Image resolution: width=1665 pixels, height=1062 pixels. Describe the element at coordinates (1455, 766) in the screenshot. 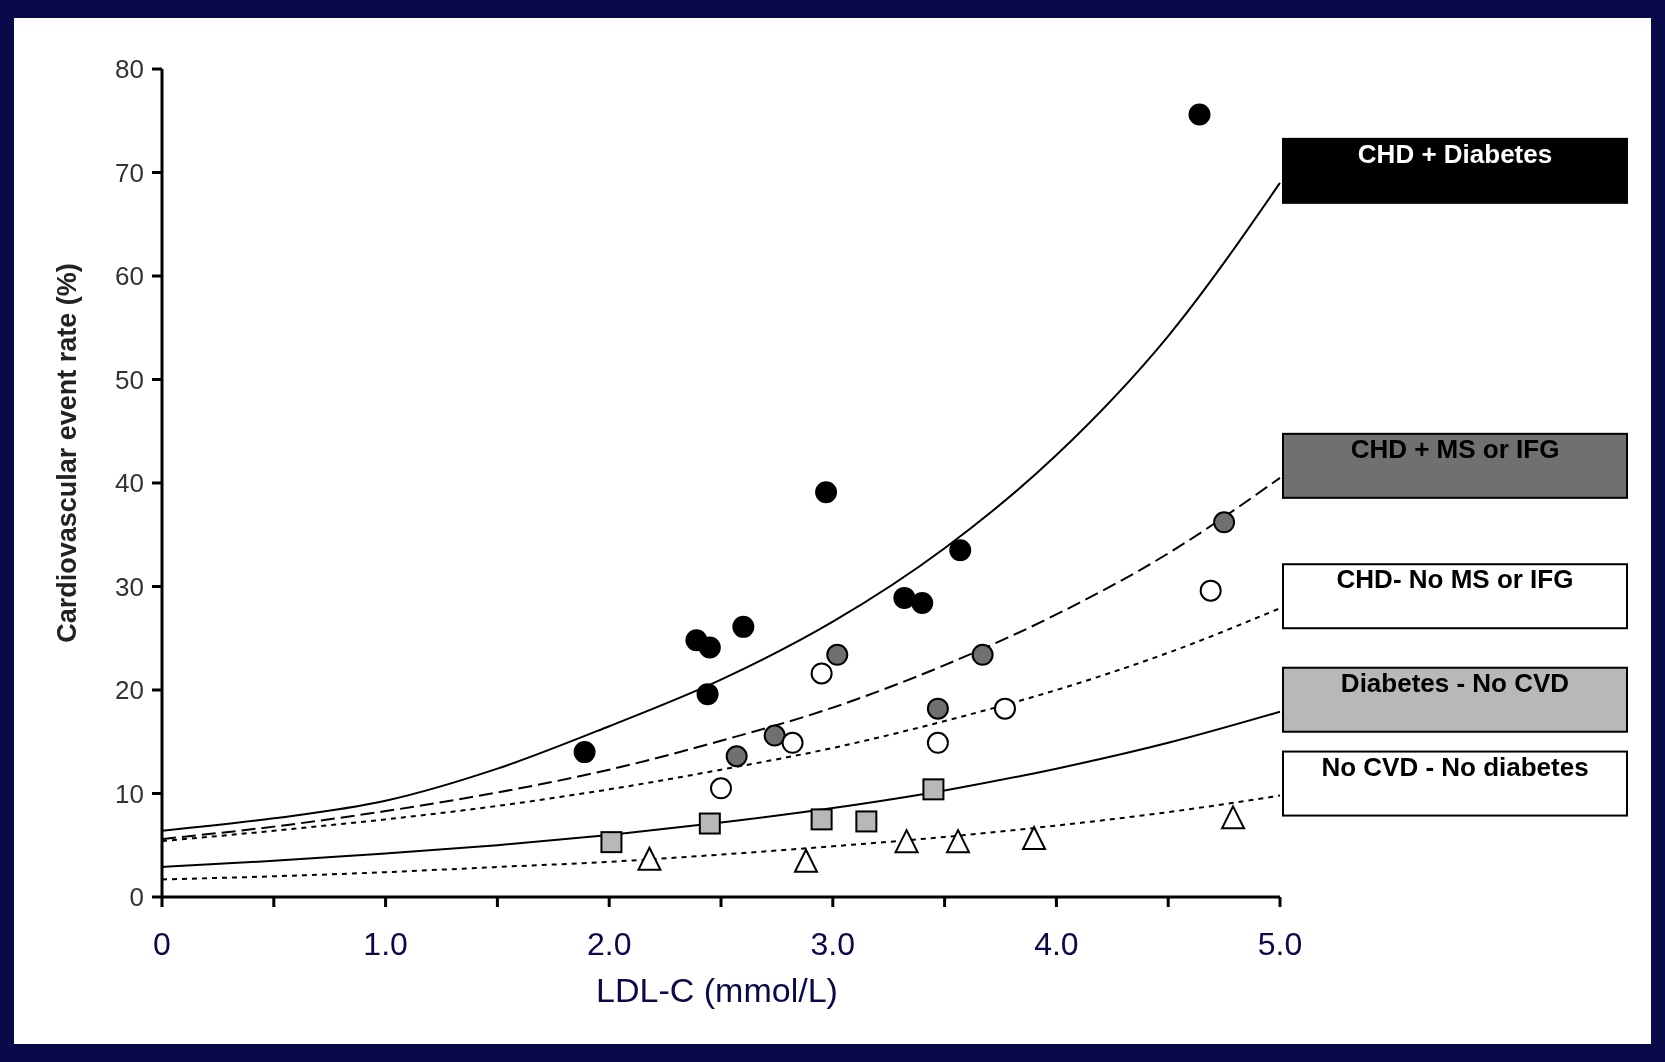

I see `text: No CVD - No diabetes` at that location.